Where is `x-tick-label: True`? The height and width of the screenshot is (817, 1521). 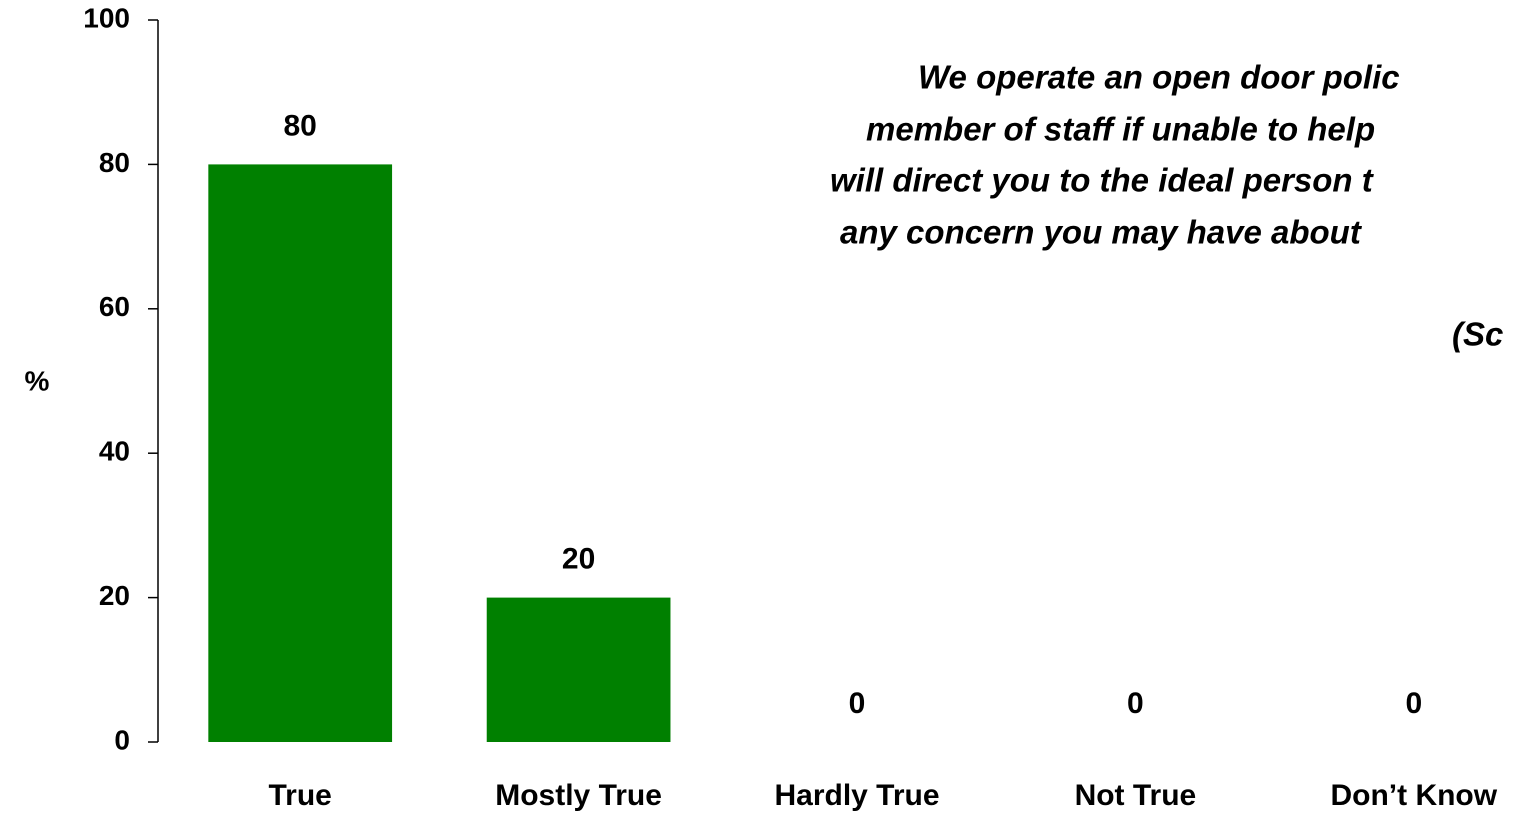 x-tick-label: True is located at coordinates (300, 795).